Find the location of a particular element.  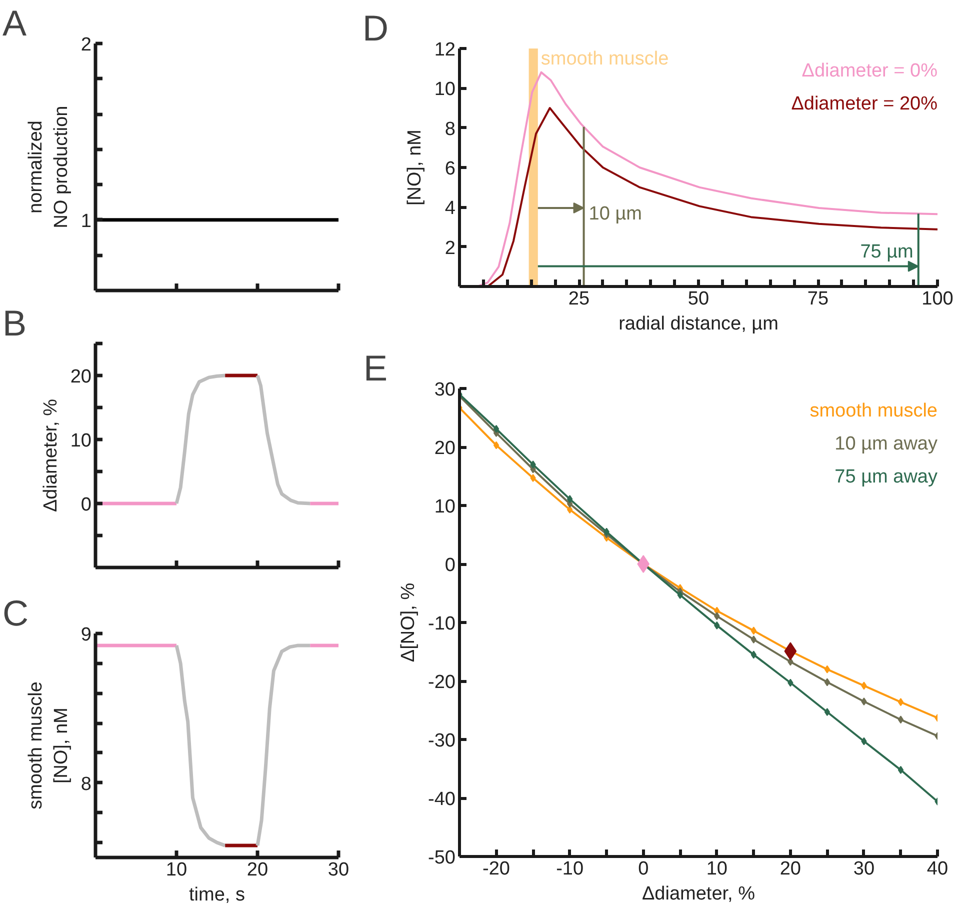

chart-title: B is located at coordinates (14, 323).